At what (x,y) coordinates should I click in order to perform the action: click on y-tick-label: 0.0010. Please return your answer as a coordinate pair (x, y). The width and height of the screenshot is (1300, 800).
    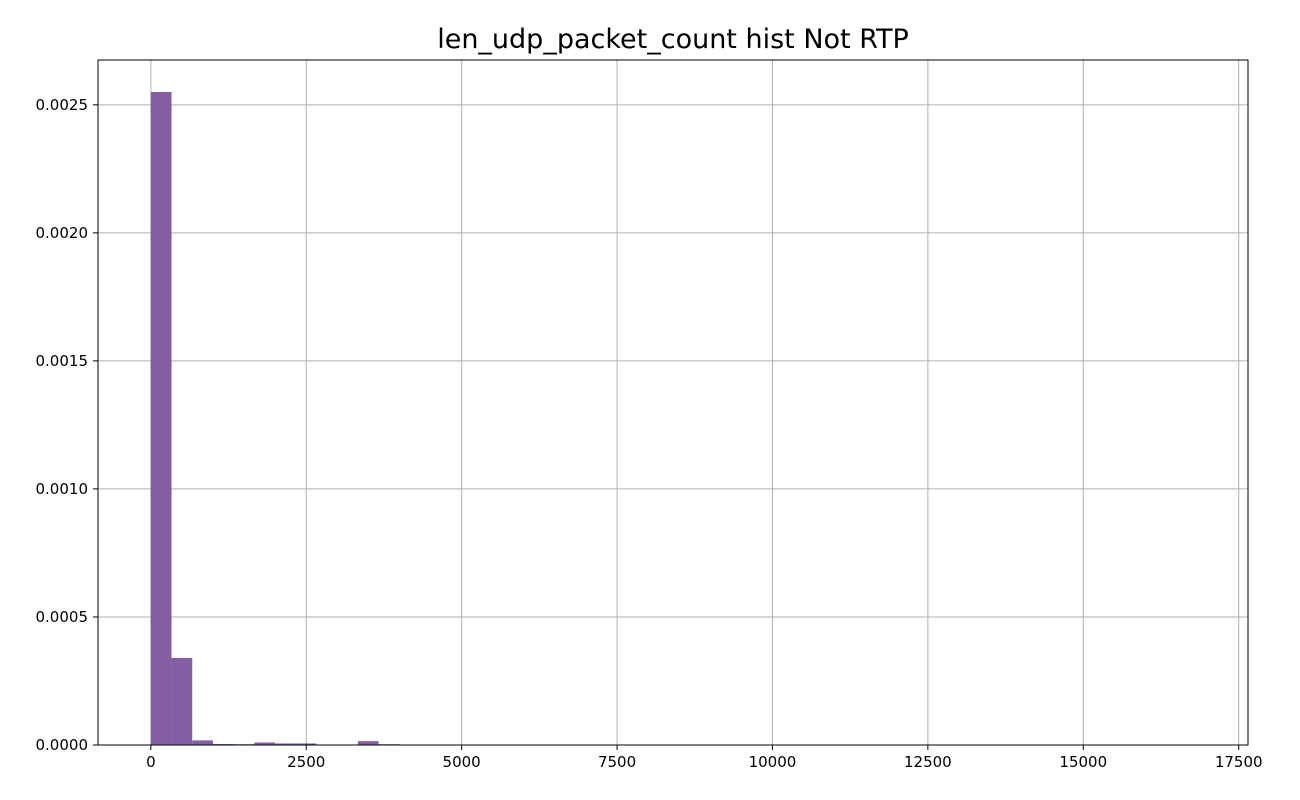
    Looking at the image, I should click on (62, 489).